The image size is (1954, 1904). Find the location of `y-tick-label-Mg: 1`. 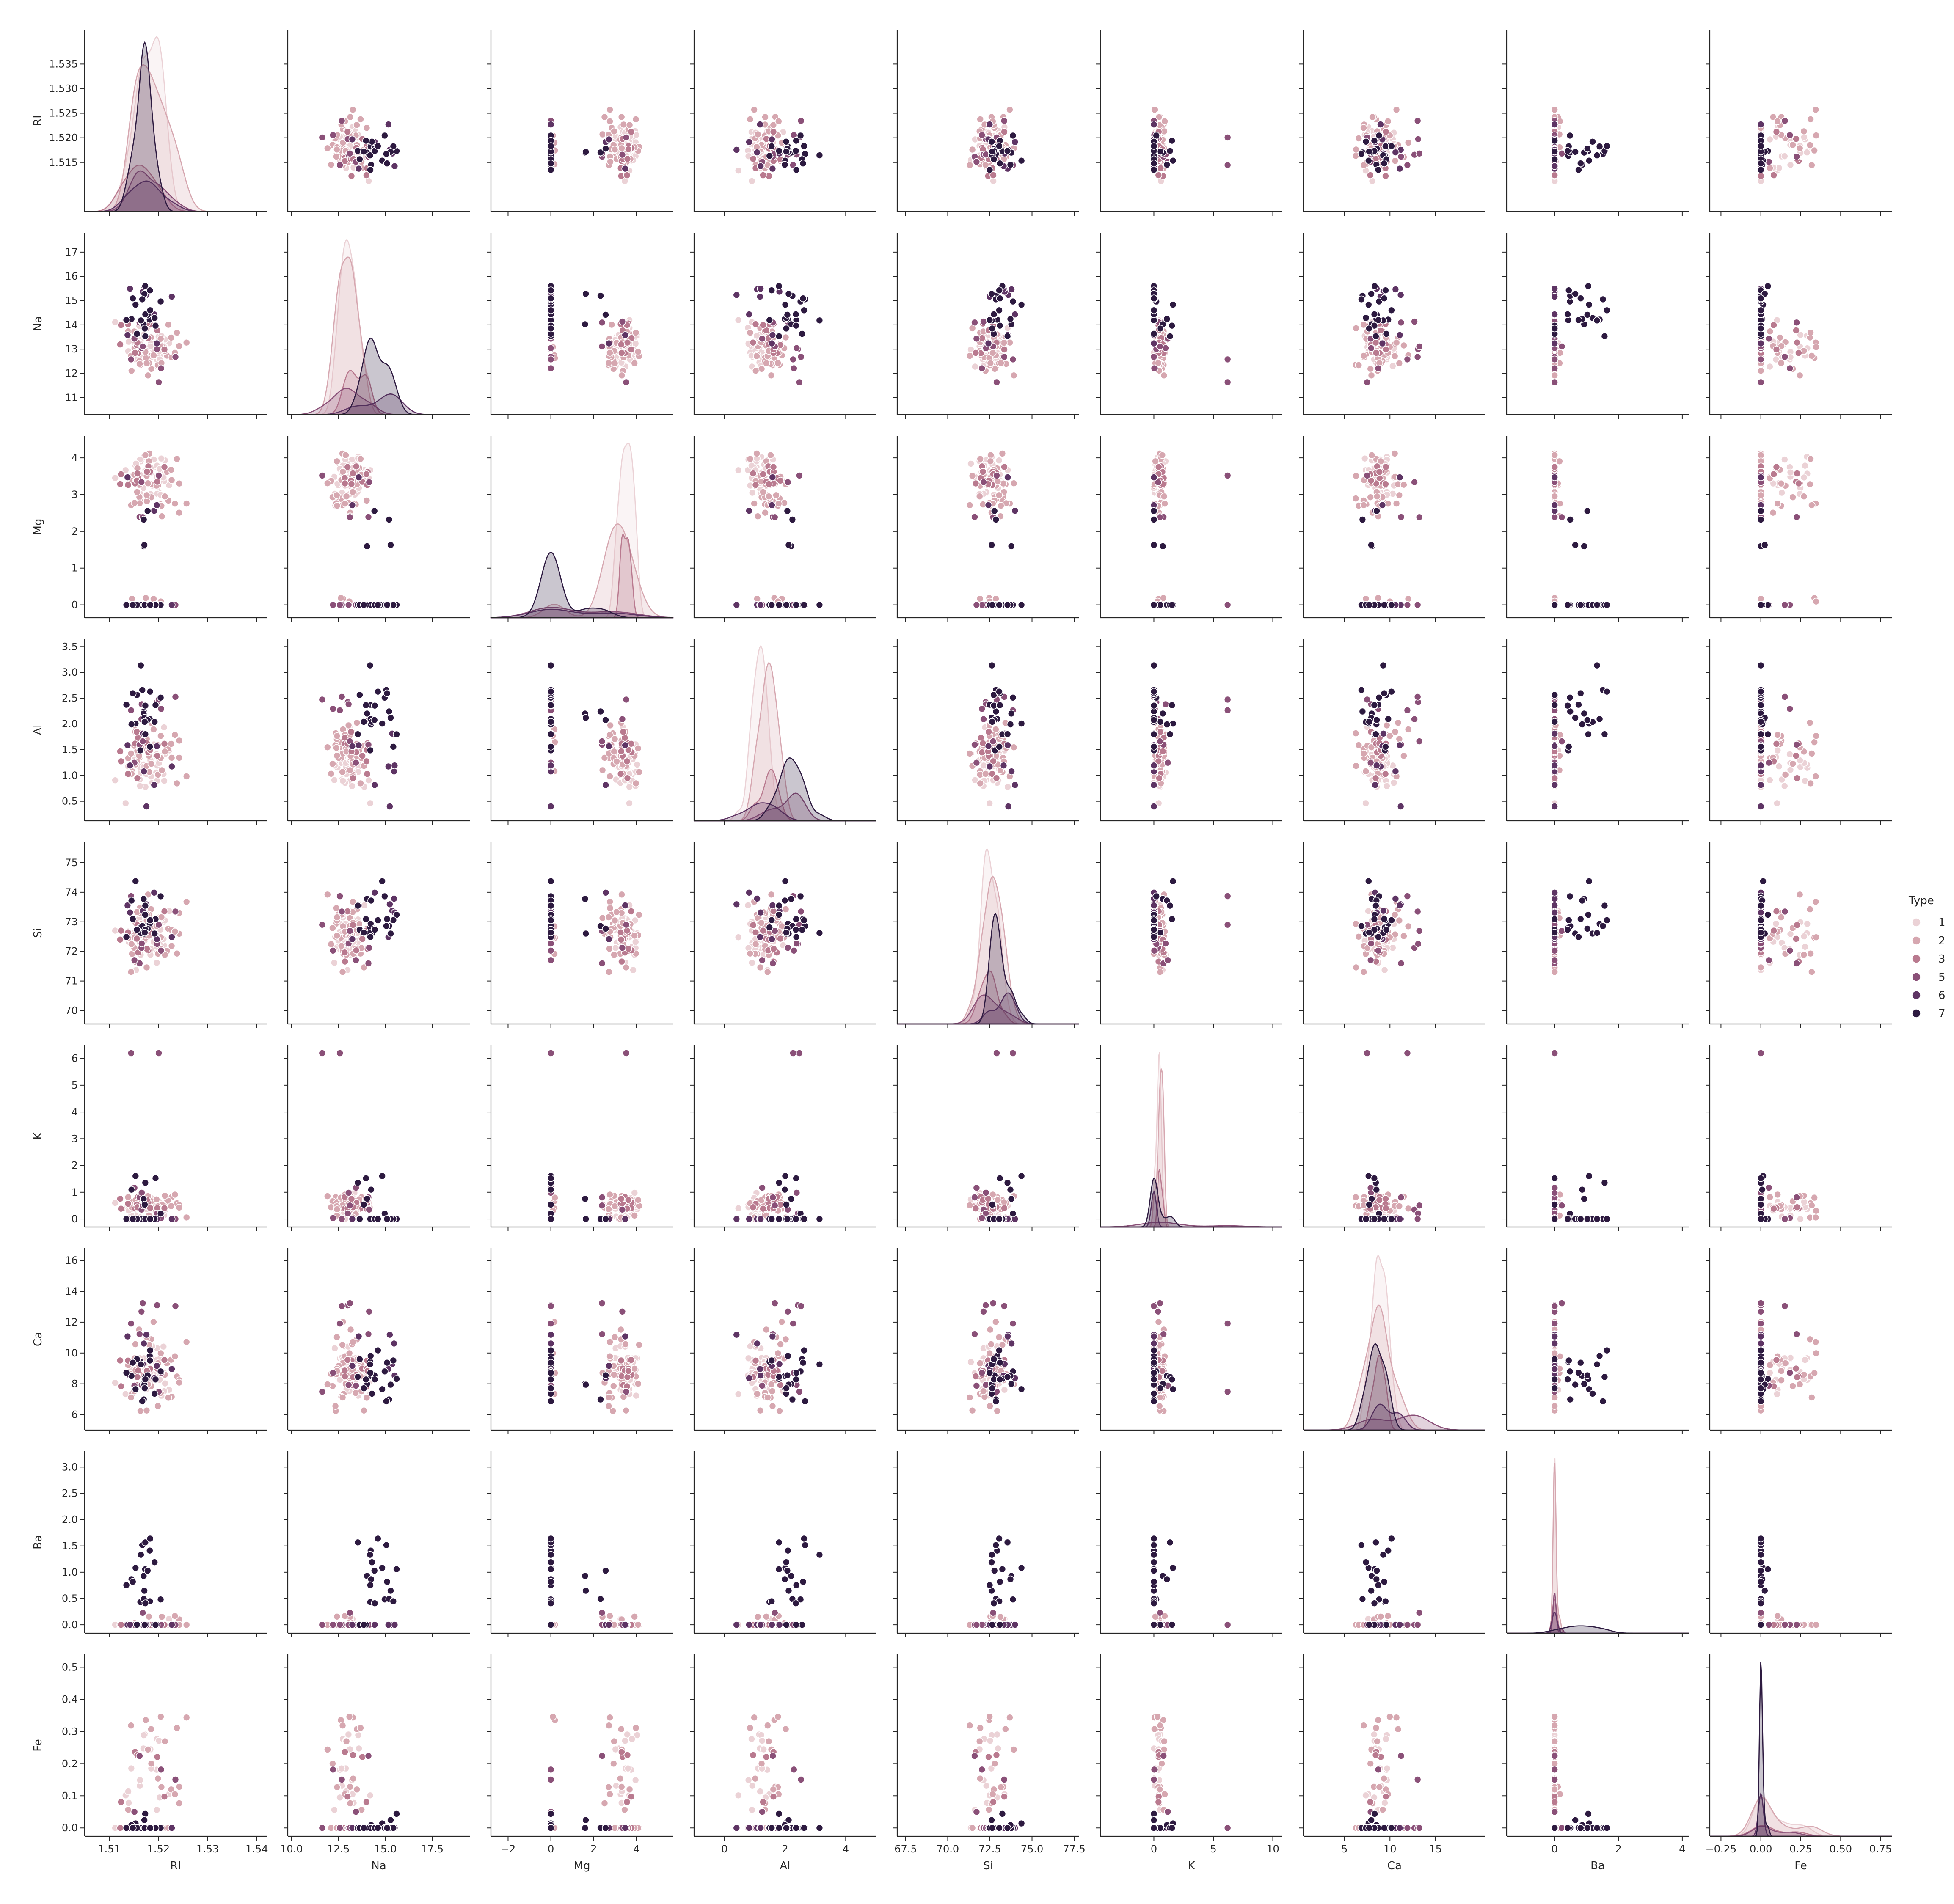

y-tick-label-Mg: 1 is located at coordinates (75, 568).